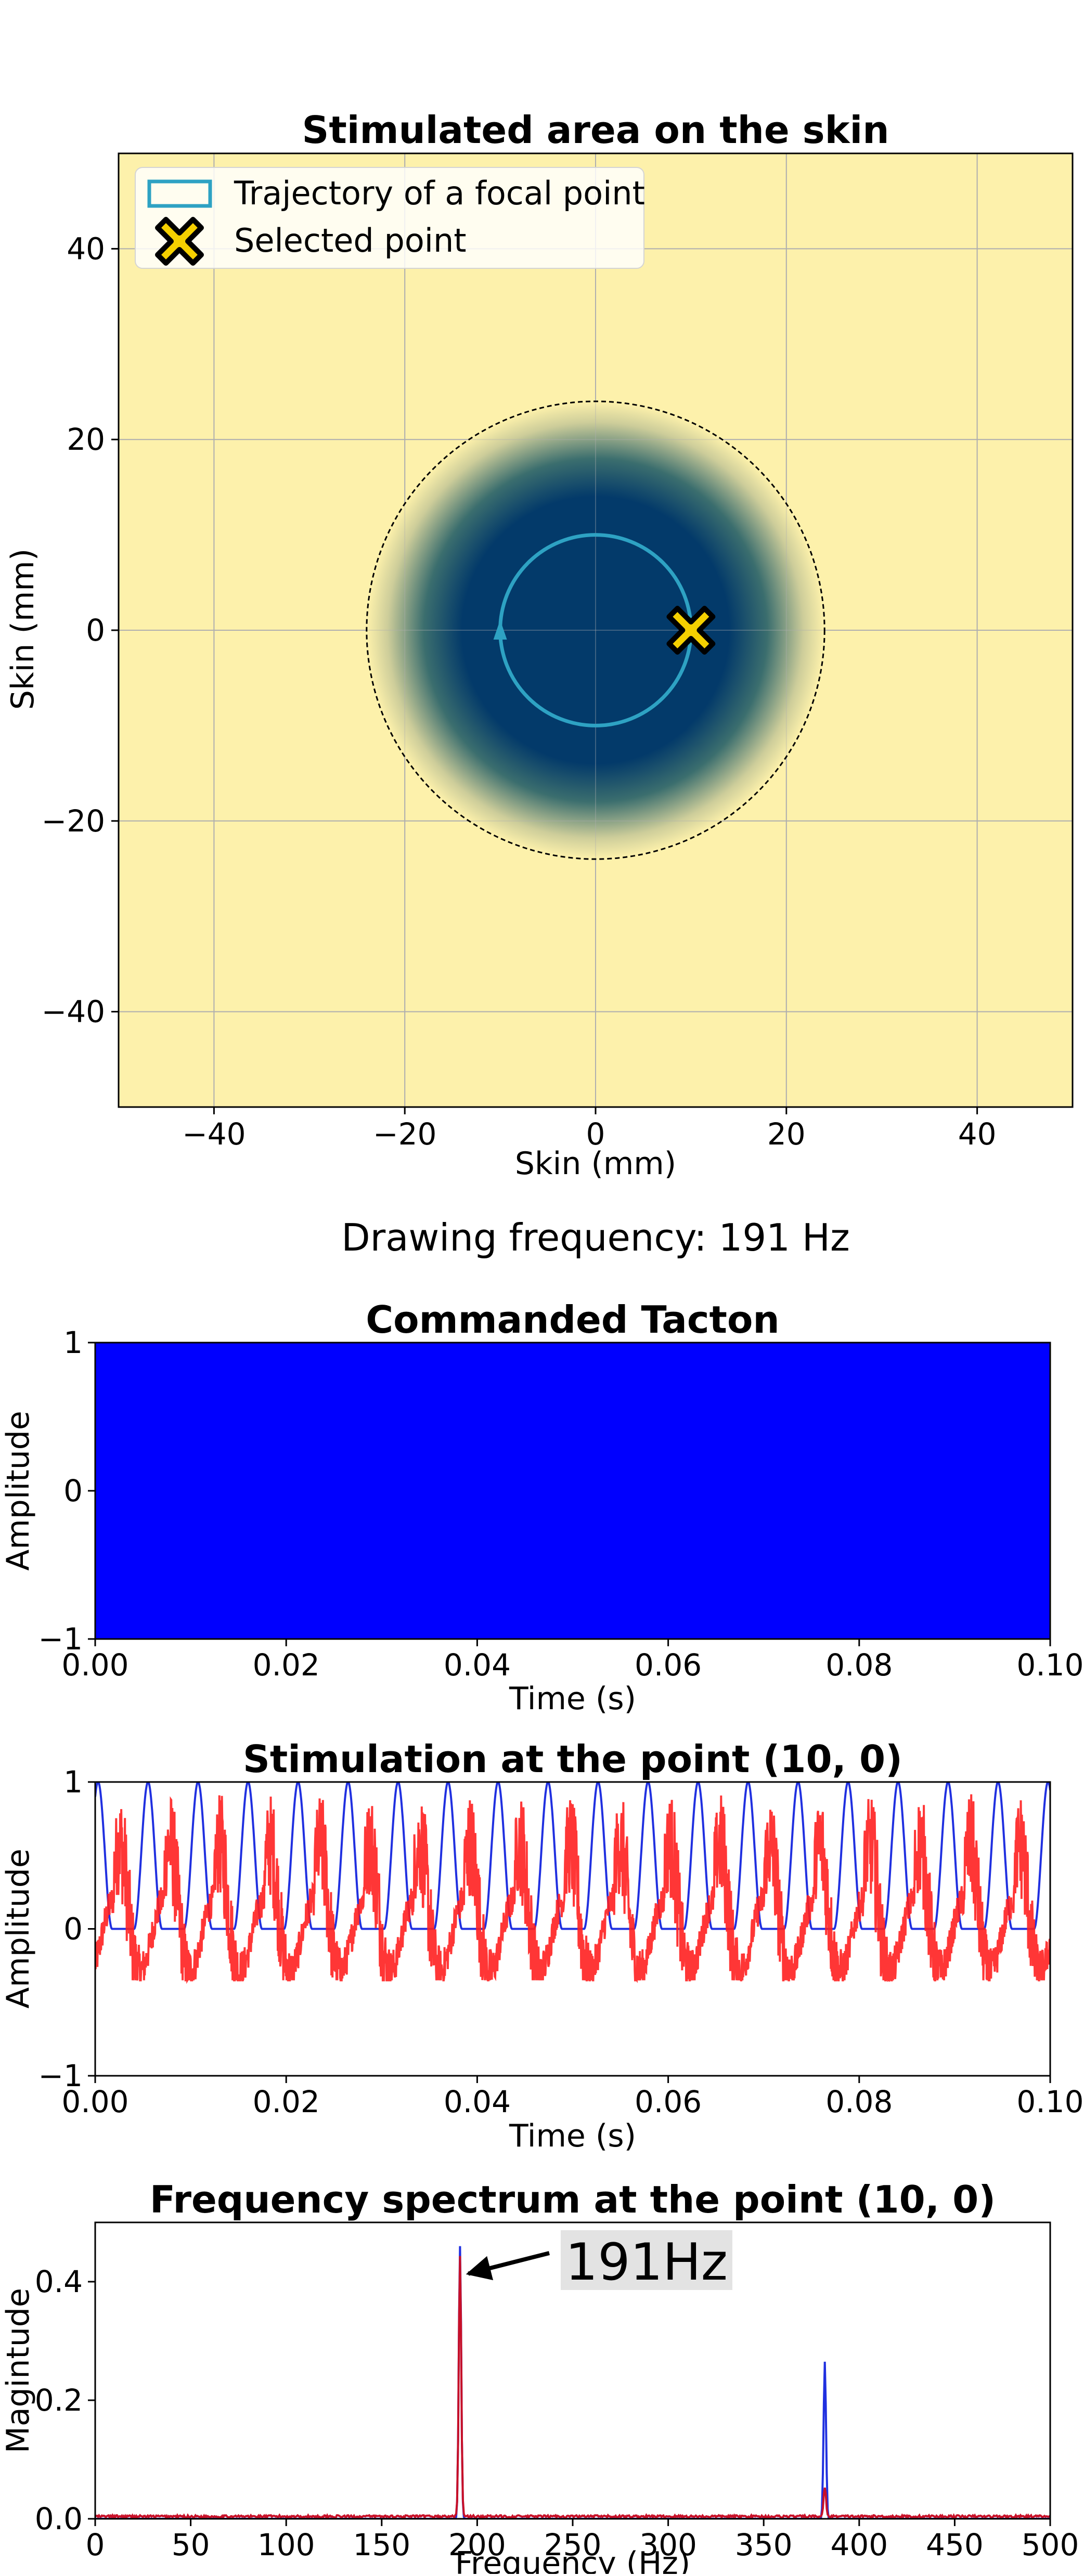 This screenshot has width=1084, height=2576. What do you see at coordinates (86, 439) in the screenshot?
I see `y-tick-label: 20` at bounding box center [86, 439].